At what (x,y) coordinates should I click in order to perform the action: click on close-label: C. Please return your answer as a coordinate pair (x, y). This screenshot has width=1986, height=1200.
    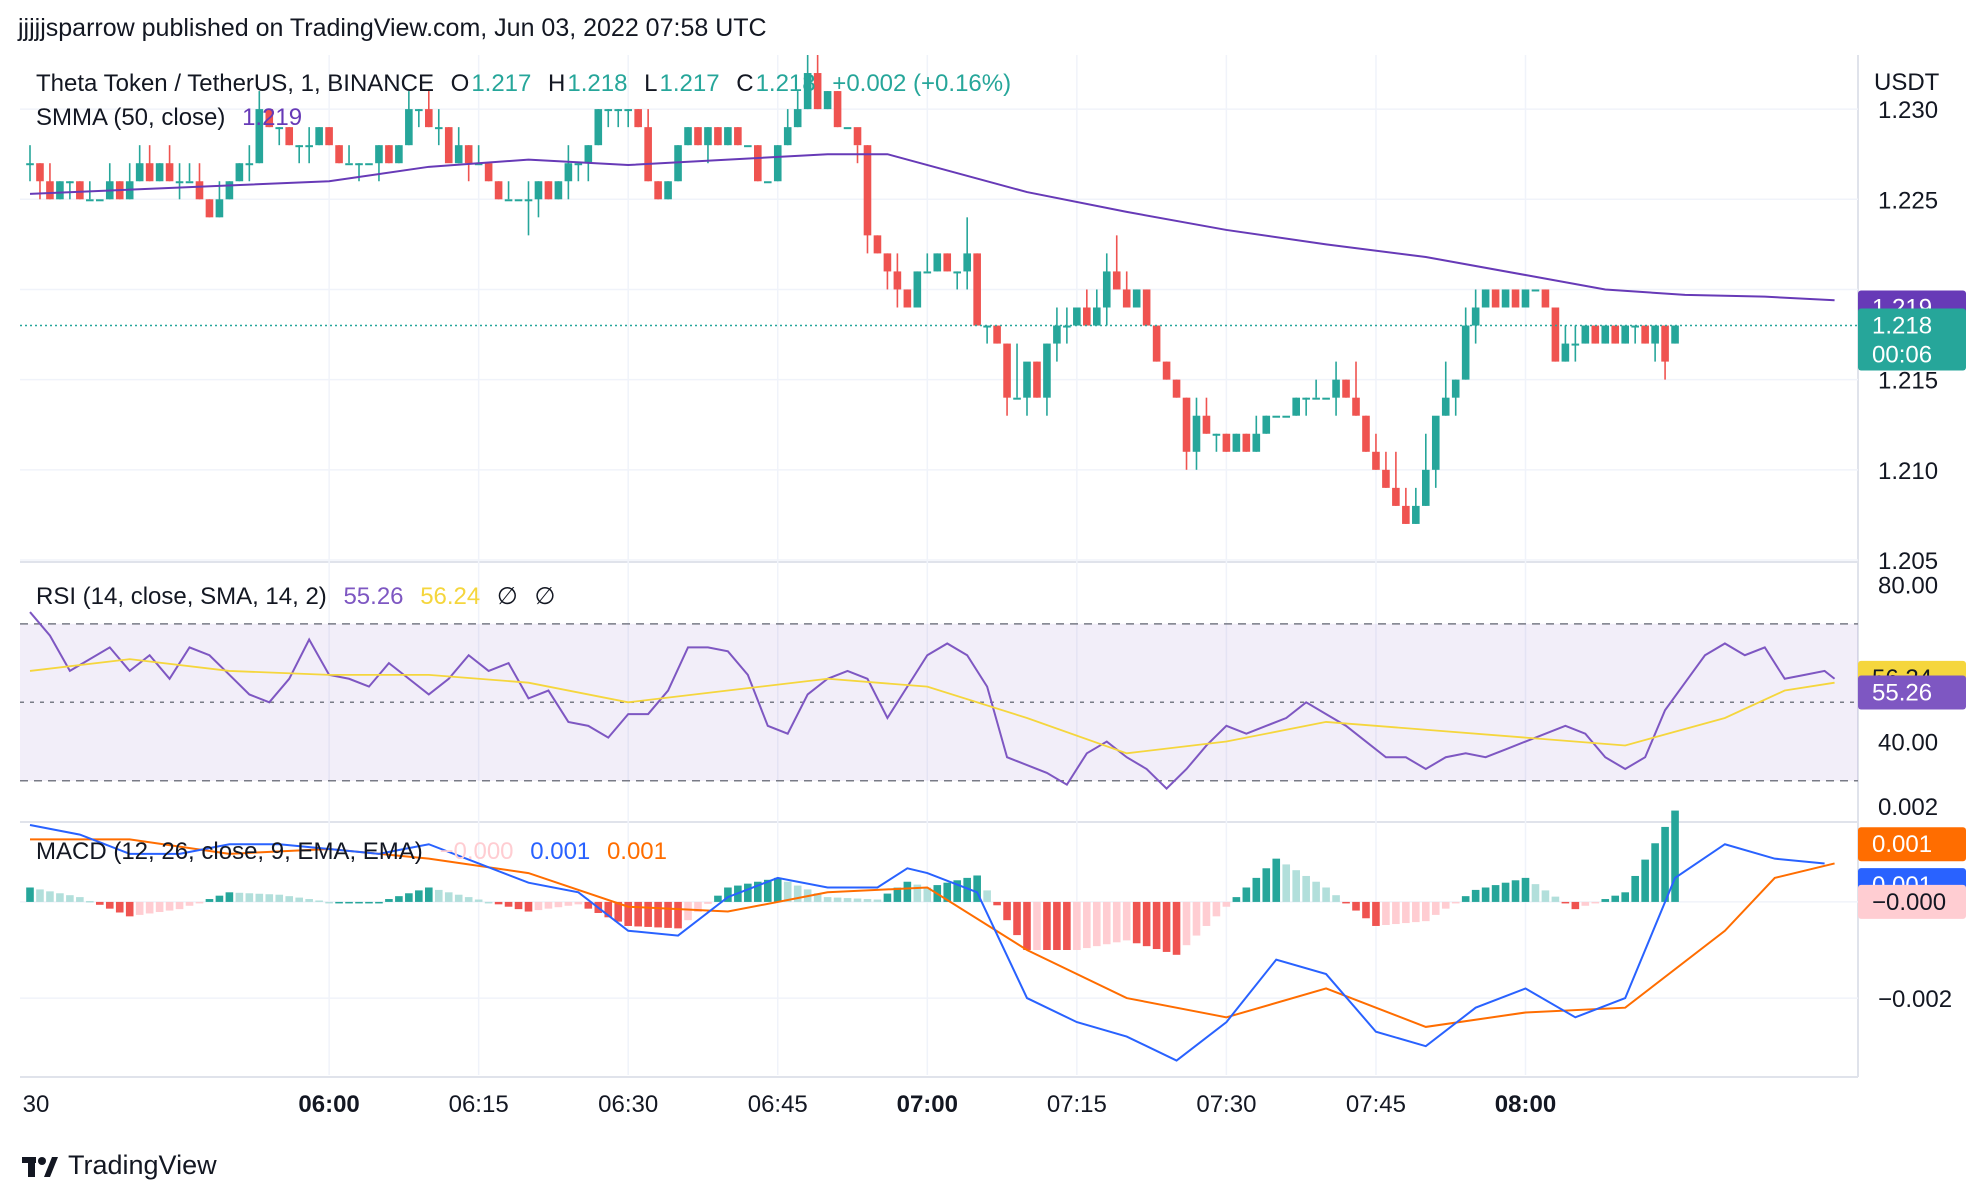
    Looking at the image, I should click on (745, 83).